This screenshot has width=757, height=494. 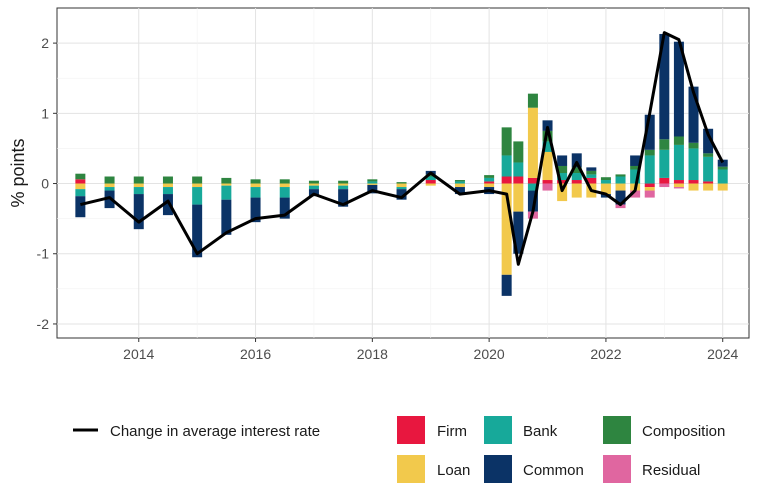 I want to click on legend-common-swatch, so click(x=498, y=469).